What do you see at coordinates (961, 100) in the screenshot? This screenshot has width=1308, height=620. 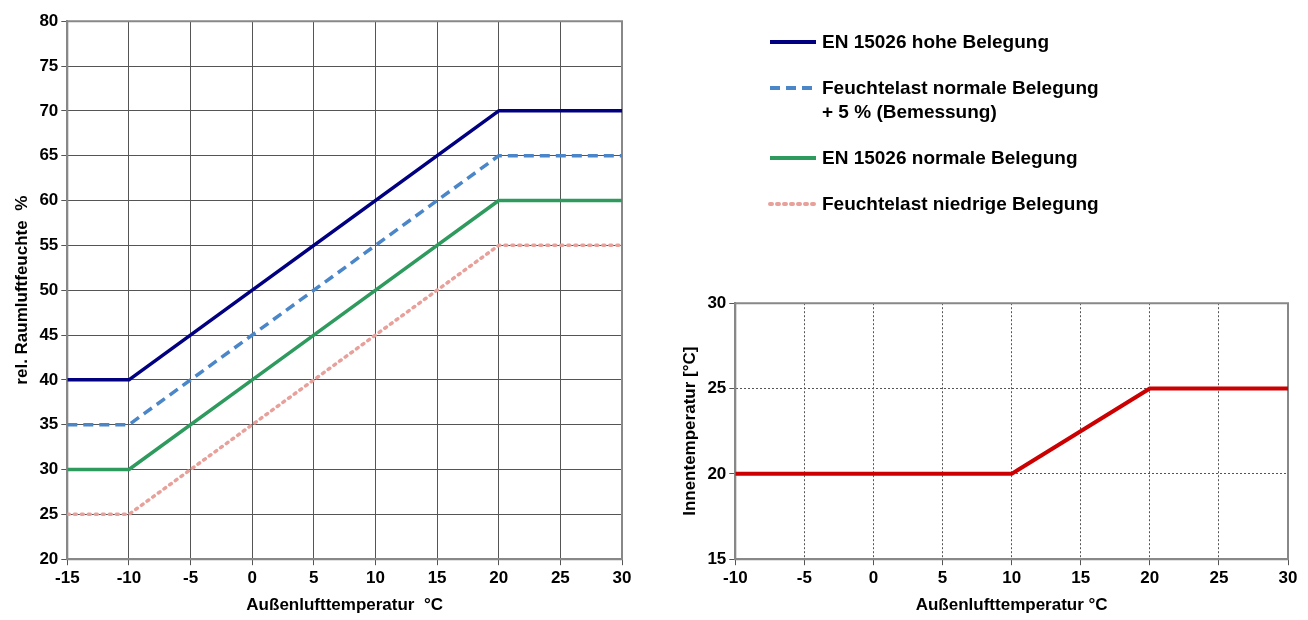 I see `legend-label: Feuchtelast normale Belegung + 5 % (Bemessung)` at bounding box center [961, 100].